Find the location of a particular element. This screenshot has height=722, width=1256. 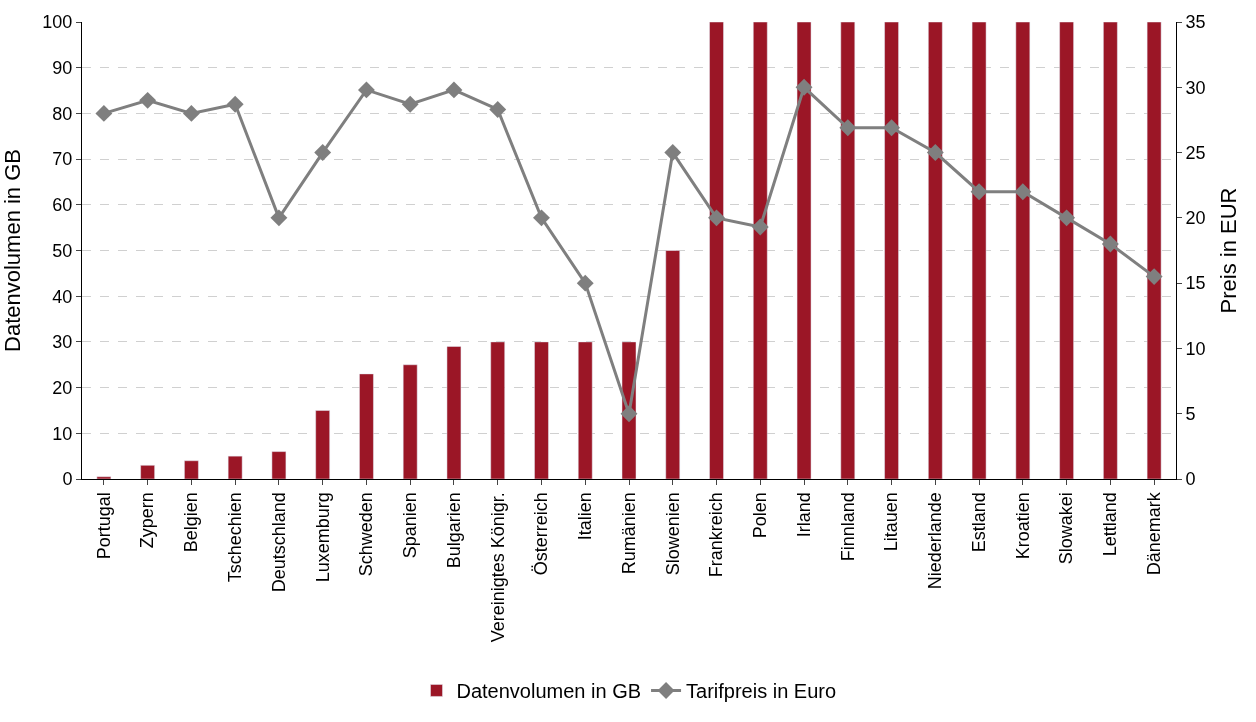

x-tick-label: Bulgarien is located at coordinates (453, 530).